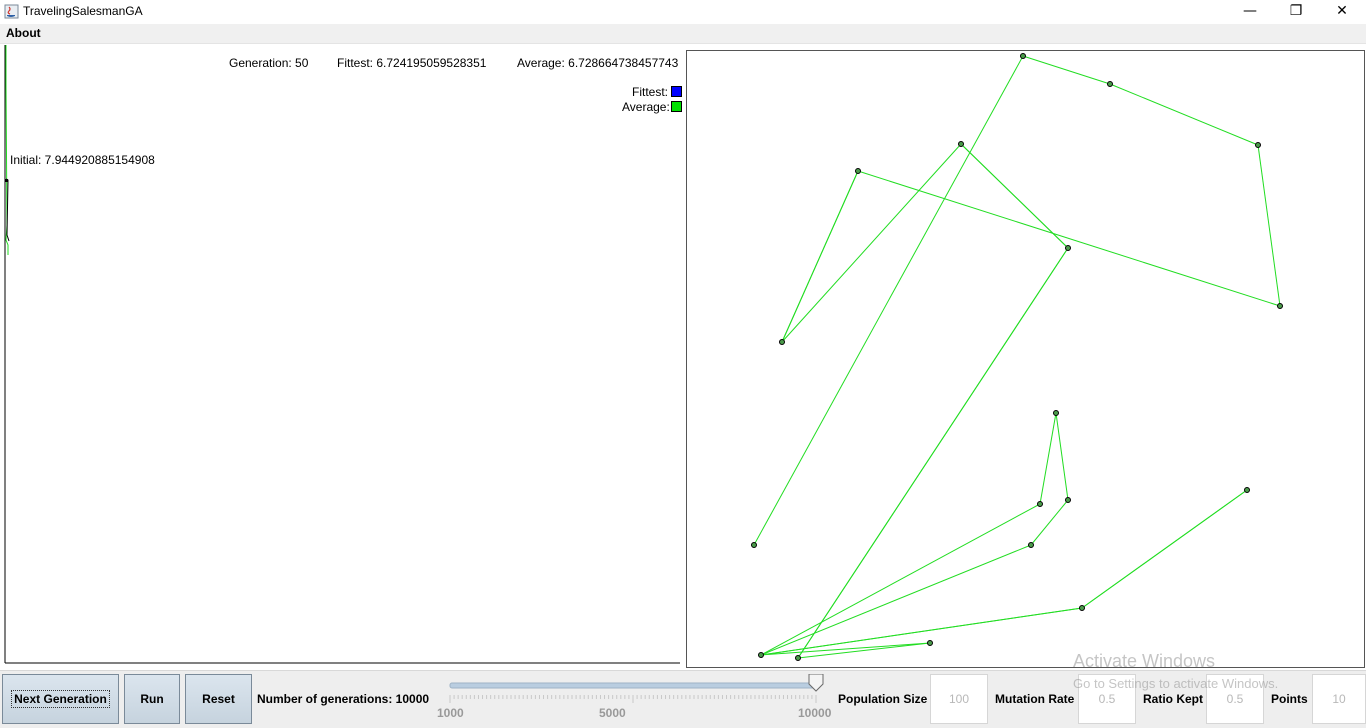  Describe the element at coordinates (676, 91) in the screenshot. I see `legend-fittest-swatch` at that location.